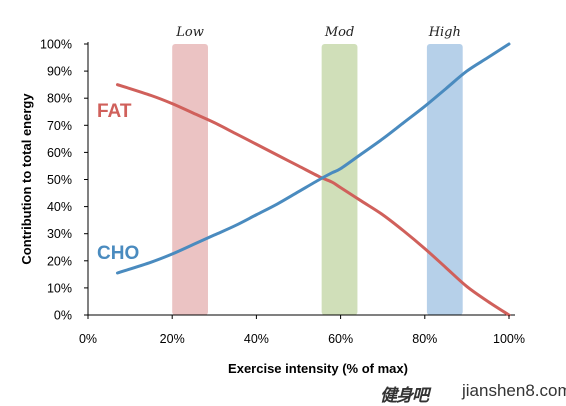 The image size is (566, 406). Describe the element at coordinates (444, 32) in the screenshot. I see `band-label-high: High` at that location.